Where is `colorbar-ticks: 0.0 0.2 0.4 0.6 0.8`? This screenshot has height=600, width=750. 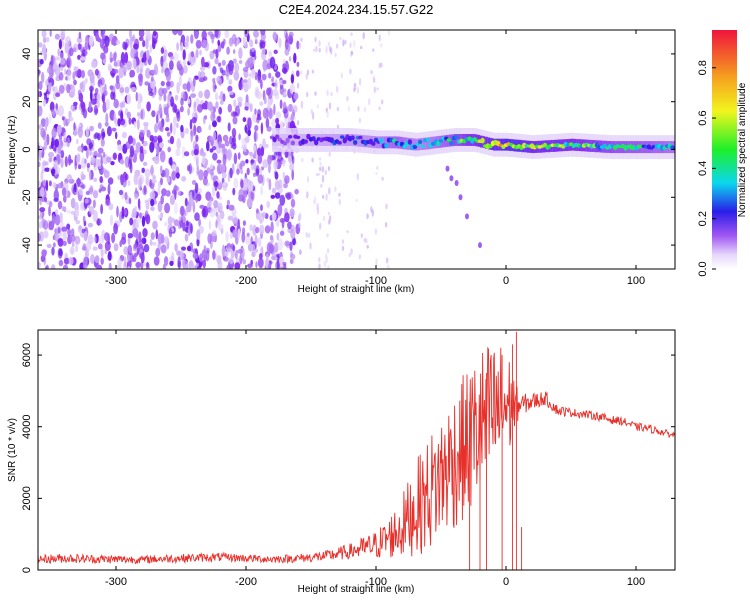 colorbar-ticks: 0.0 0.2 0.4 0.6 0.8 is located at coordinates (706, 168).